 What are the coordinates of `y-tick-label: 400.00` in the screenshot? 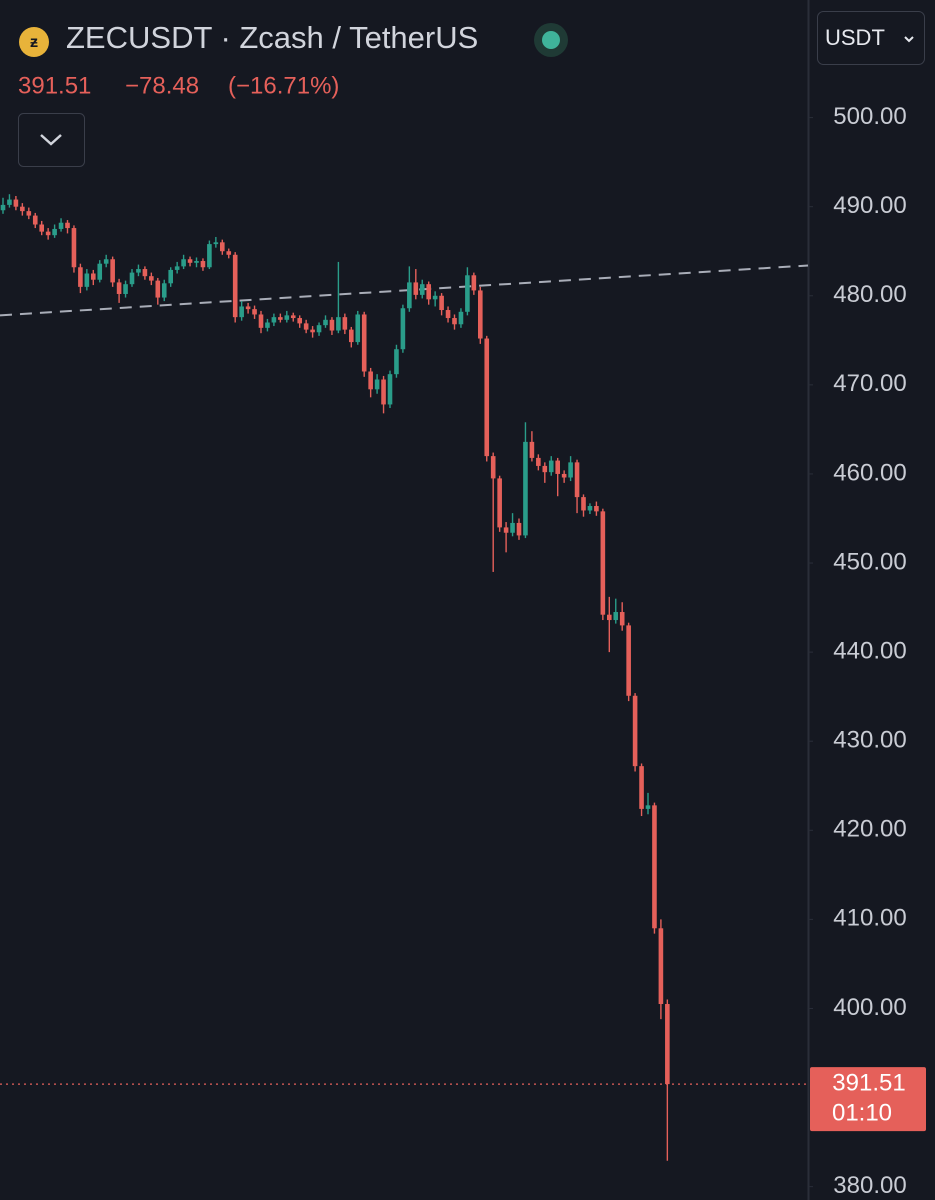 It's located at (869, 1007).